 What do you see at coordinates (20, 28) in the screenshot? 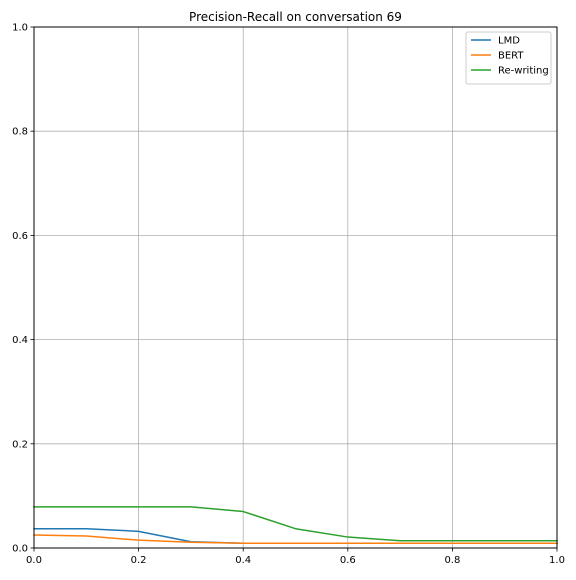
I see `y-tick-label: 1.0` at bounding box center [20, 28].